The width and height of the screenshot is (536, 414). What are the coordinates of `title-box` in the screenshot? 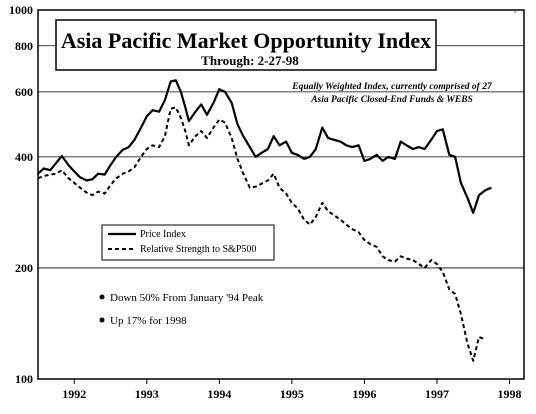 It's located at (246, 45).